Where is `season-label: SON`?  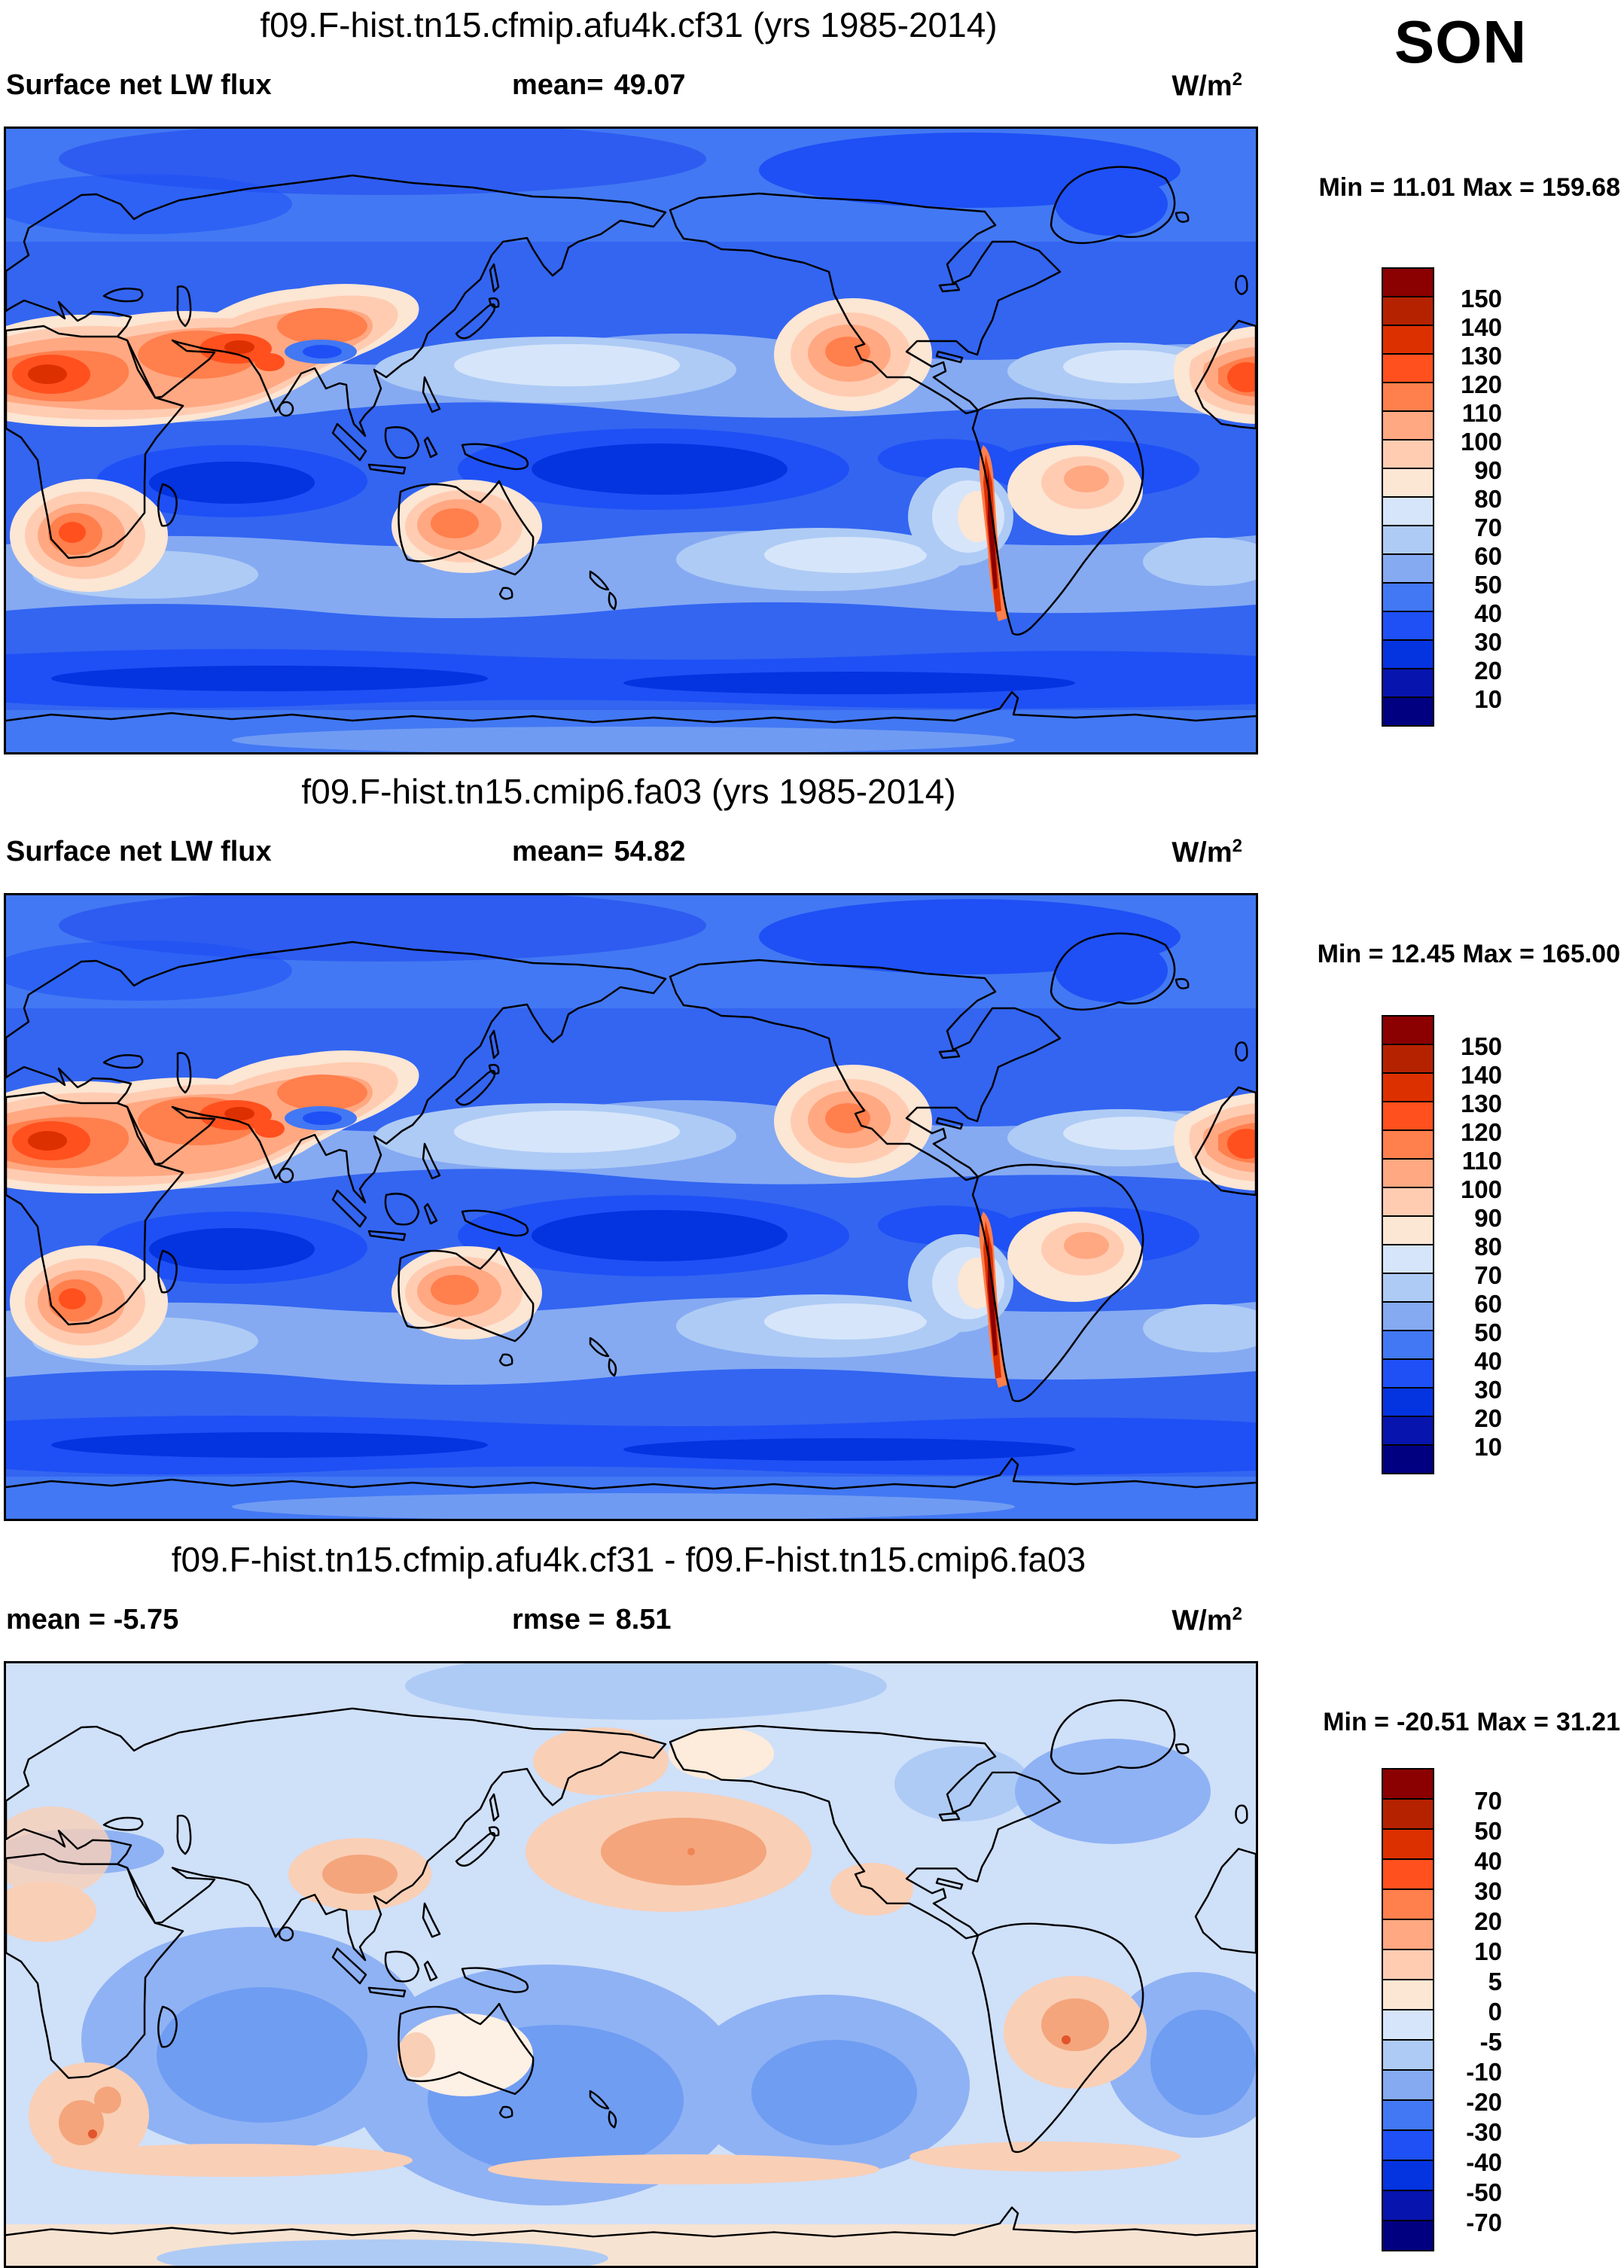 season-label: SON is located at coordinates (1461, 42).